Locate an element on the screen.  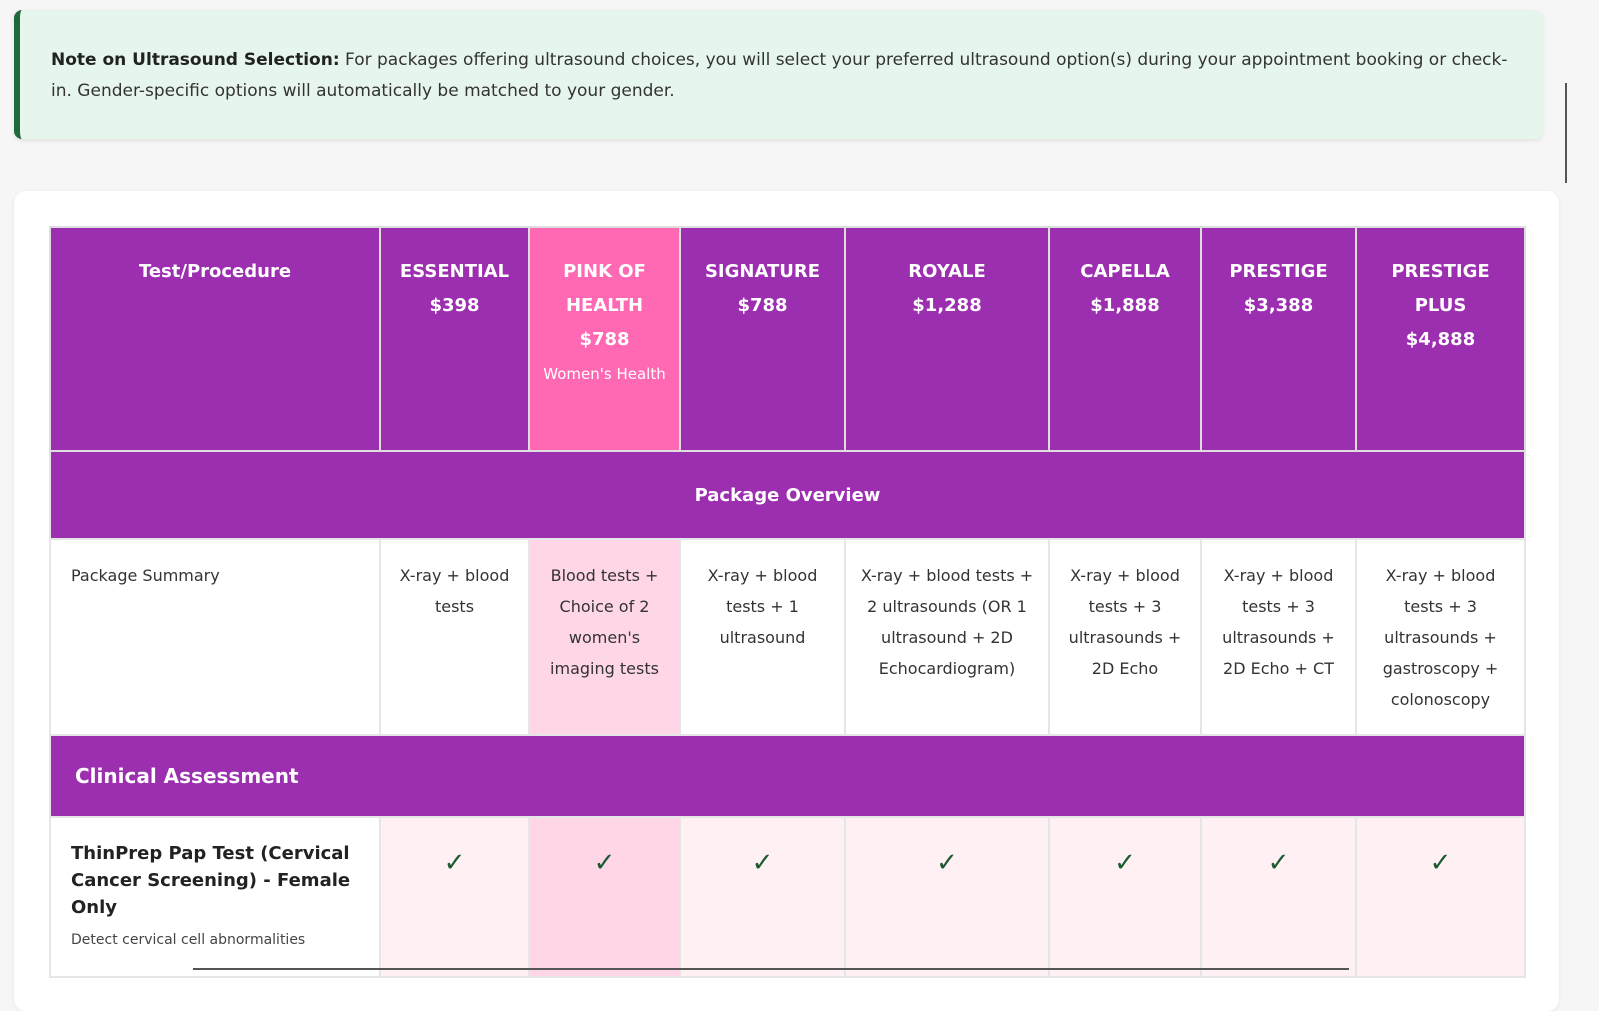
header-royale: ROYALE $1,288 is located at coordinates (947, 339).